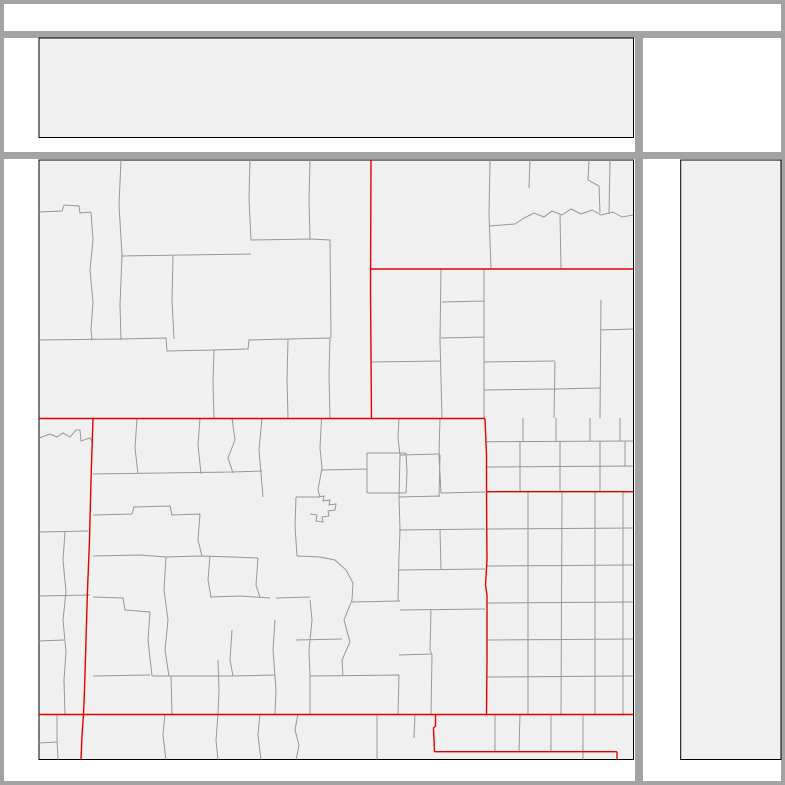 This screenshot has height=785, width=785. What do you see at coordinates (712, 470) in the screenshot?
I see `right-panel-region` at bounding box center [712, 470].